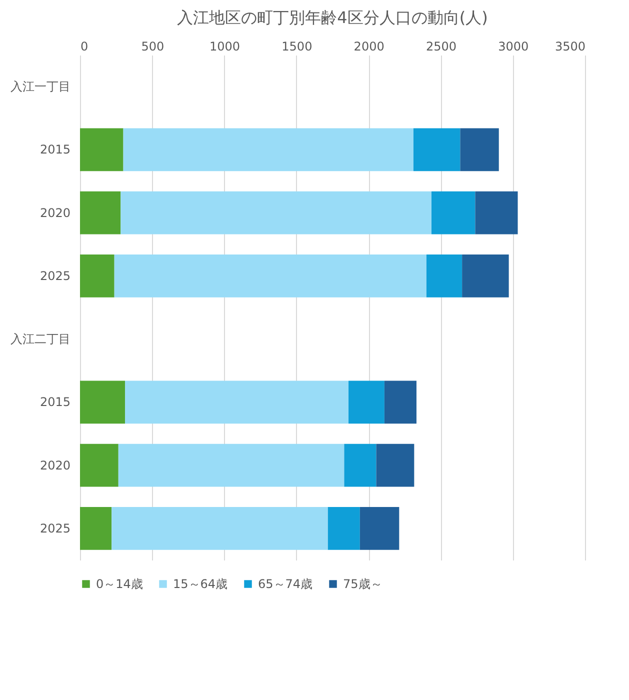 This screenshot has height=700, width=629. What do you see at coordinates (152, 47) in the screenshot?
I see `x-tick-label: 500` at bounding box center [152, 47].